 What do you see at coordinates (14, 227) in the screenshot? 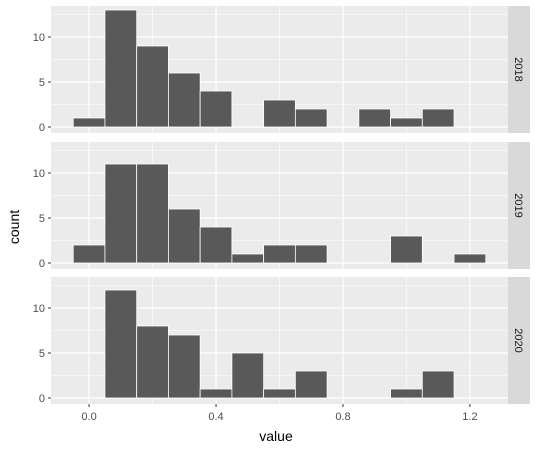
I see `y-axis-title: count` at bounding box center [14, 227].